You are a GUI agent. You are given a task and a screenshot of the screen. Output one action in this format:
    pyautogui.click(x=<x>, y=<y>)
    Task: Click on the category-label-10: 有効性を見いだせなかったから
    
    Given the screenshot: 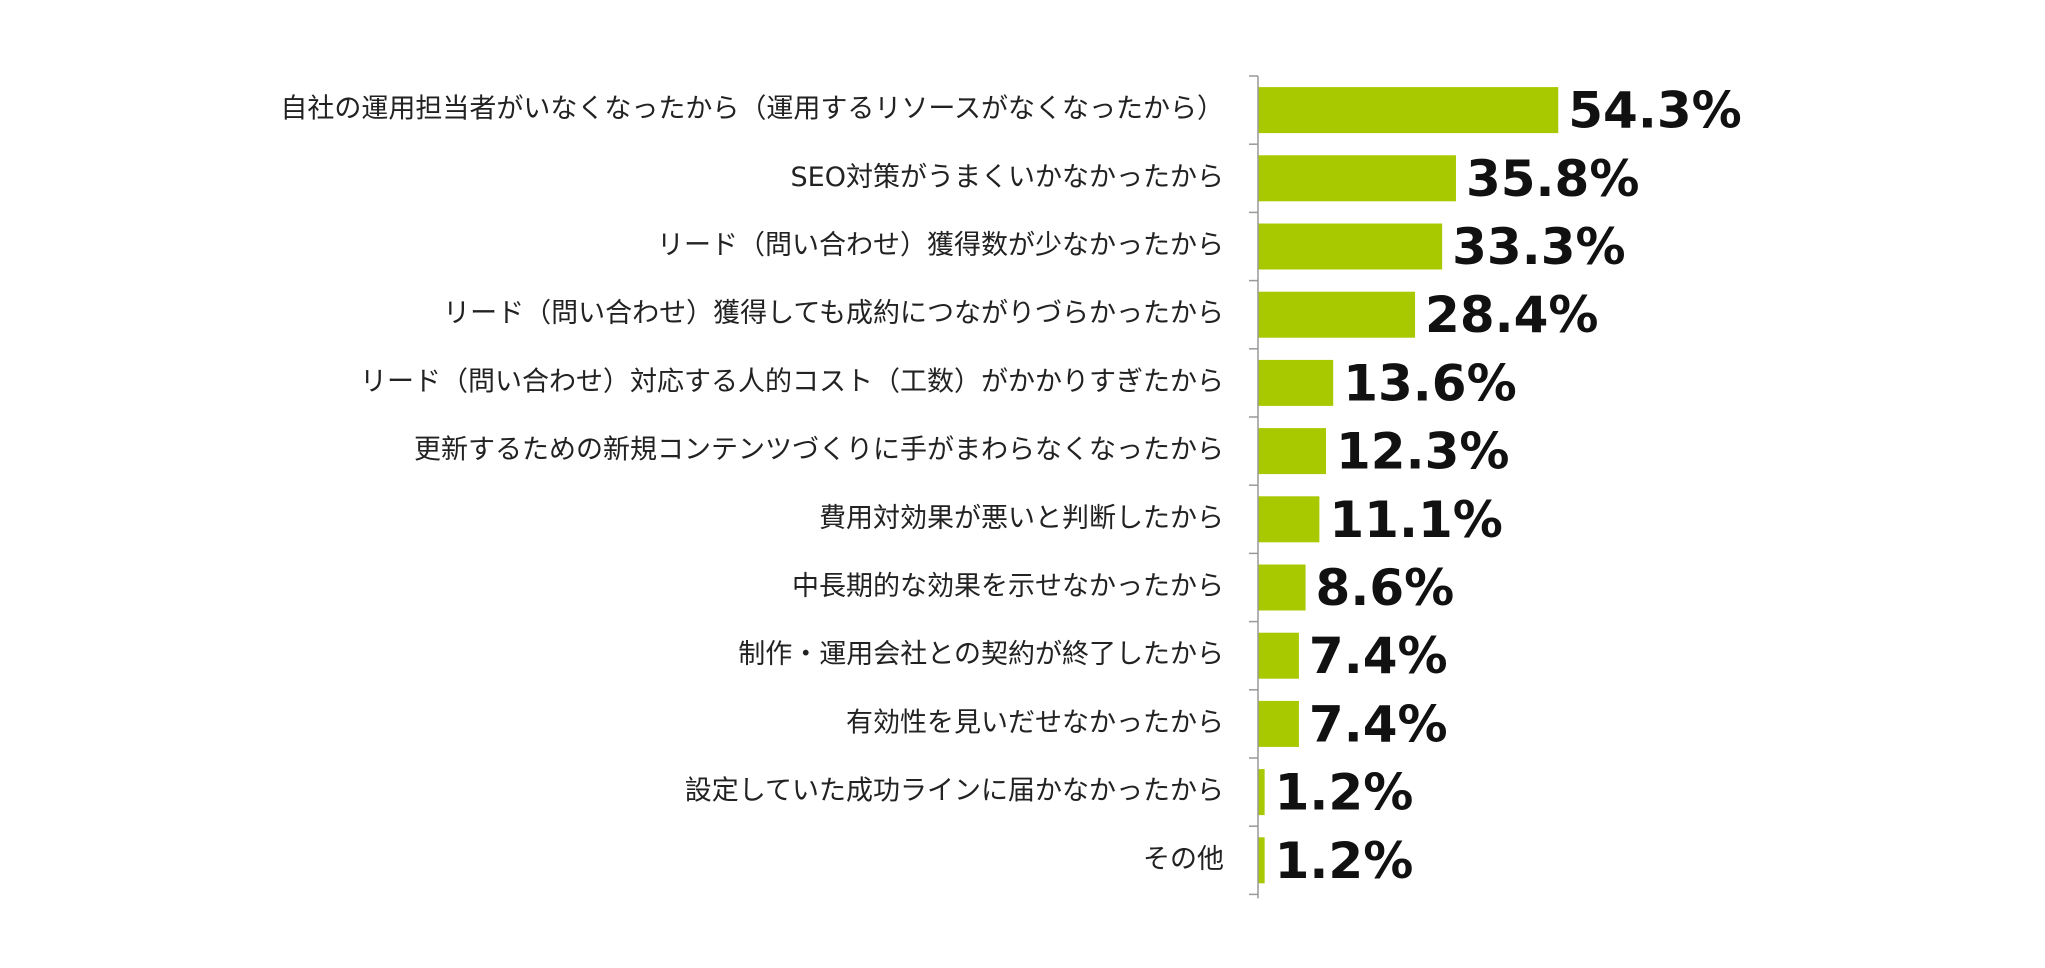 What is the action you would take?
    pyautogui.click(x=1035, y=722)
    